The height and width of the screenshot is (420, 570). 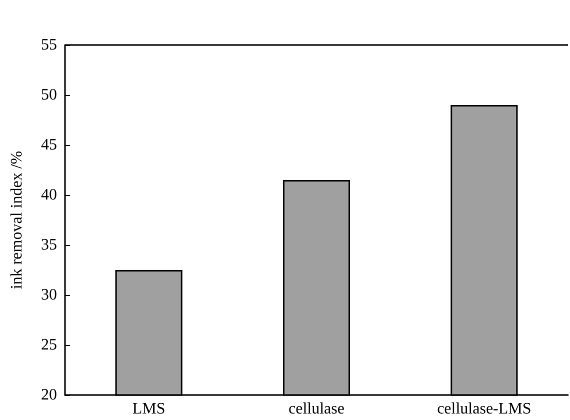 What do you see at coordinates (149, 409) in the screenshot?
I see `x-tick-label: LMS` at bounding box center [149, 409].